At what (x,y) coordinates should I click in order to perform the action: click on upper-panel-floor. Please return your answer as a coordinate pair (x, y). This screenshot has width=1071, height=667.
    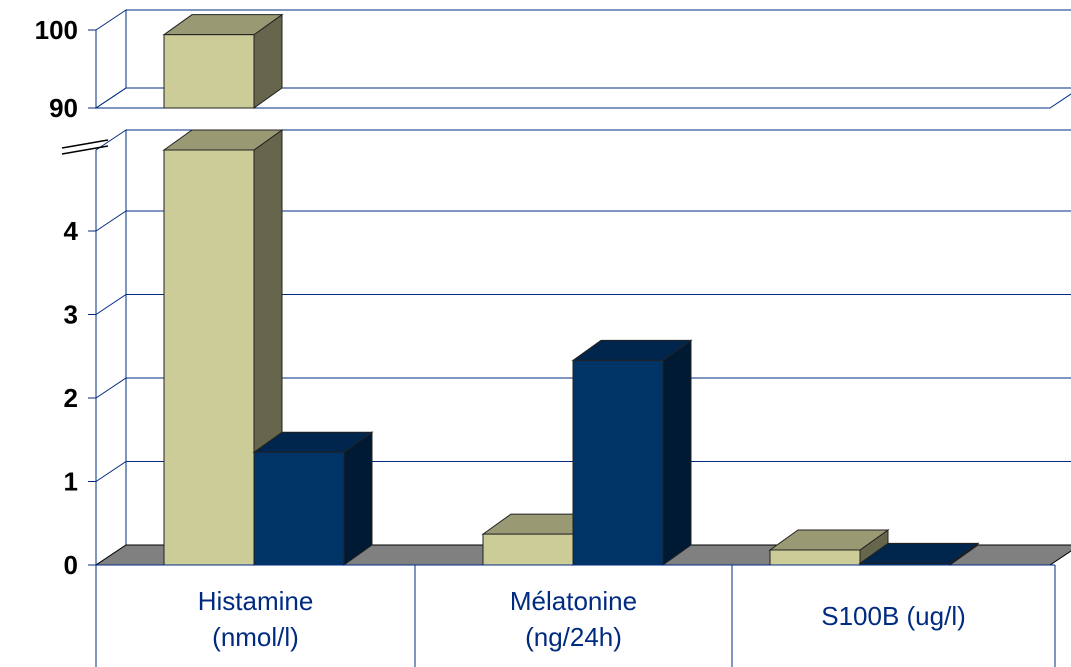
    Looking at the image, I should click on (582, 98).